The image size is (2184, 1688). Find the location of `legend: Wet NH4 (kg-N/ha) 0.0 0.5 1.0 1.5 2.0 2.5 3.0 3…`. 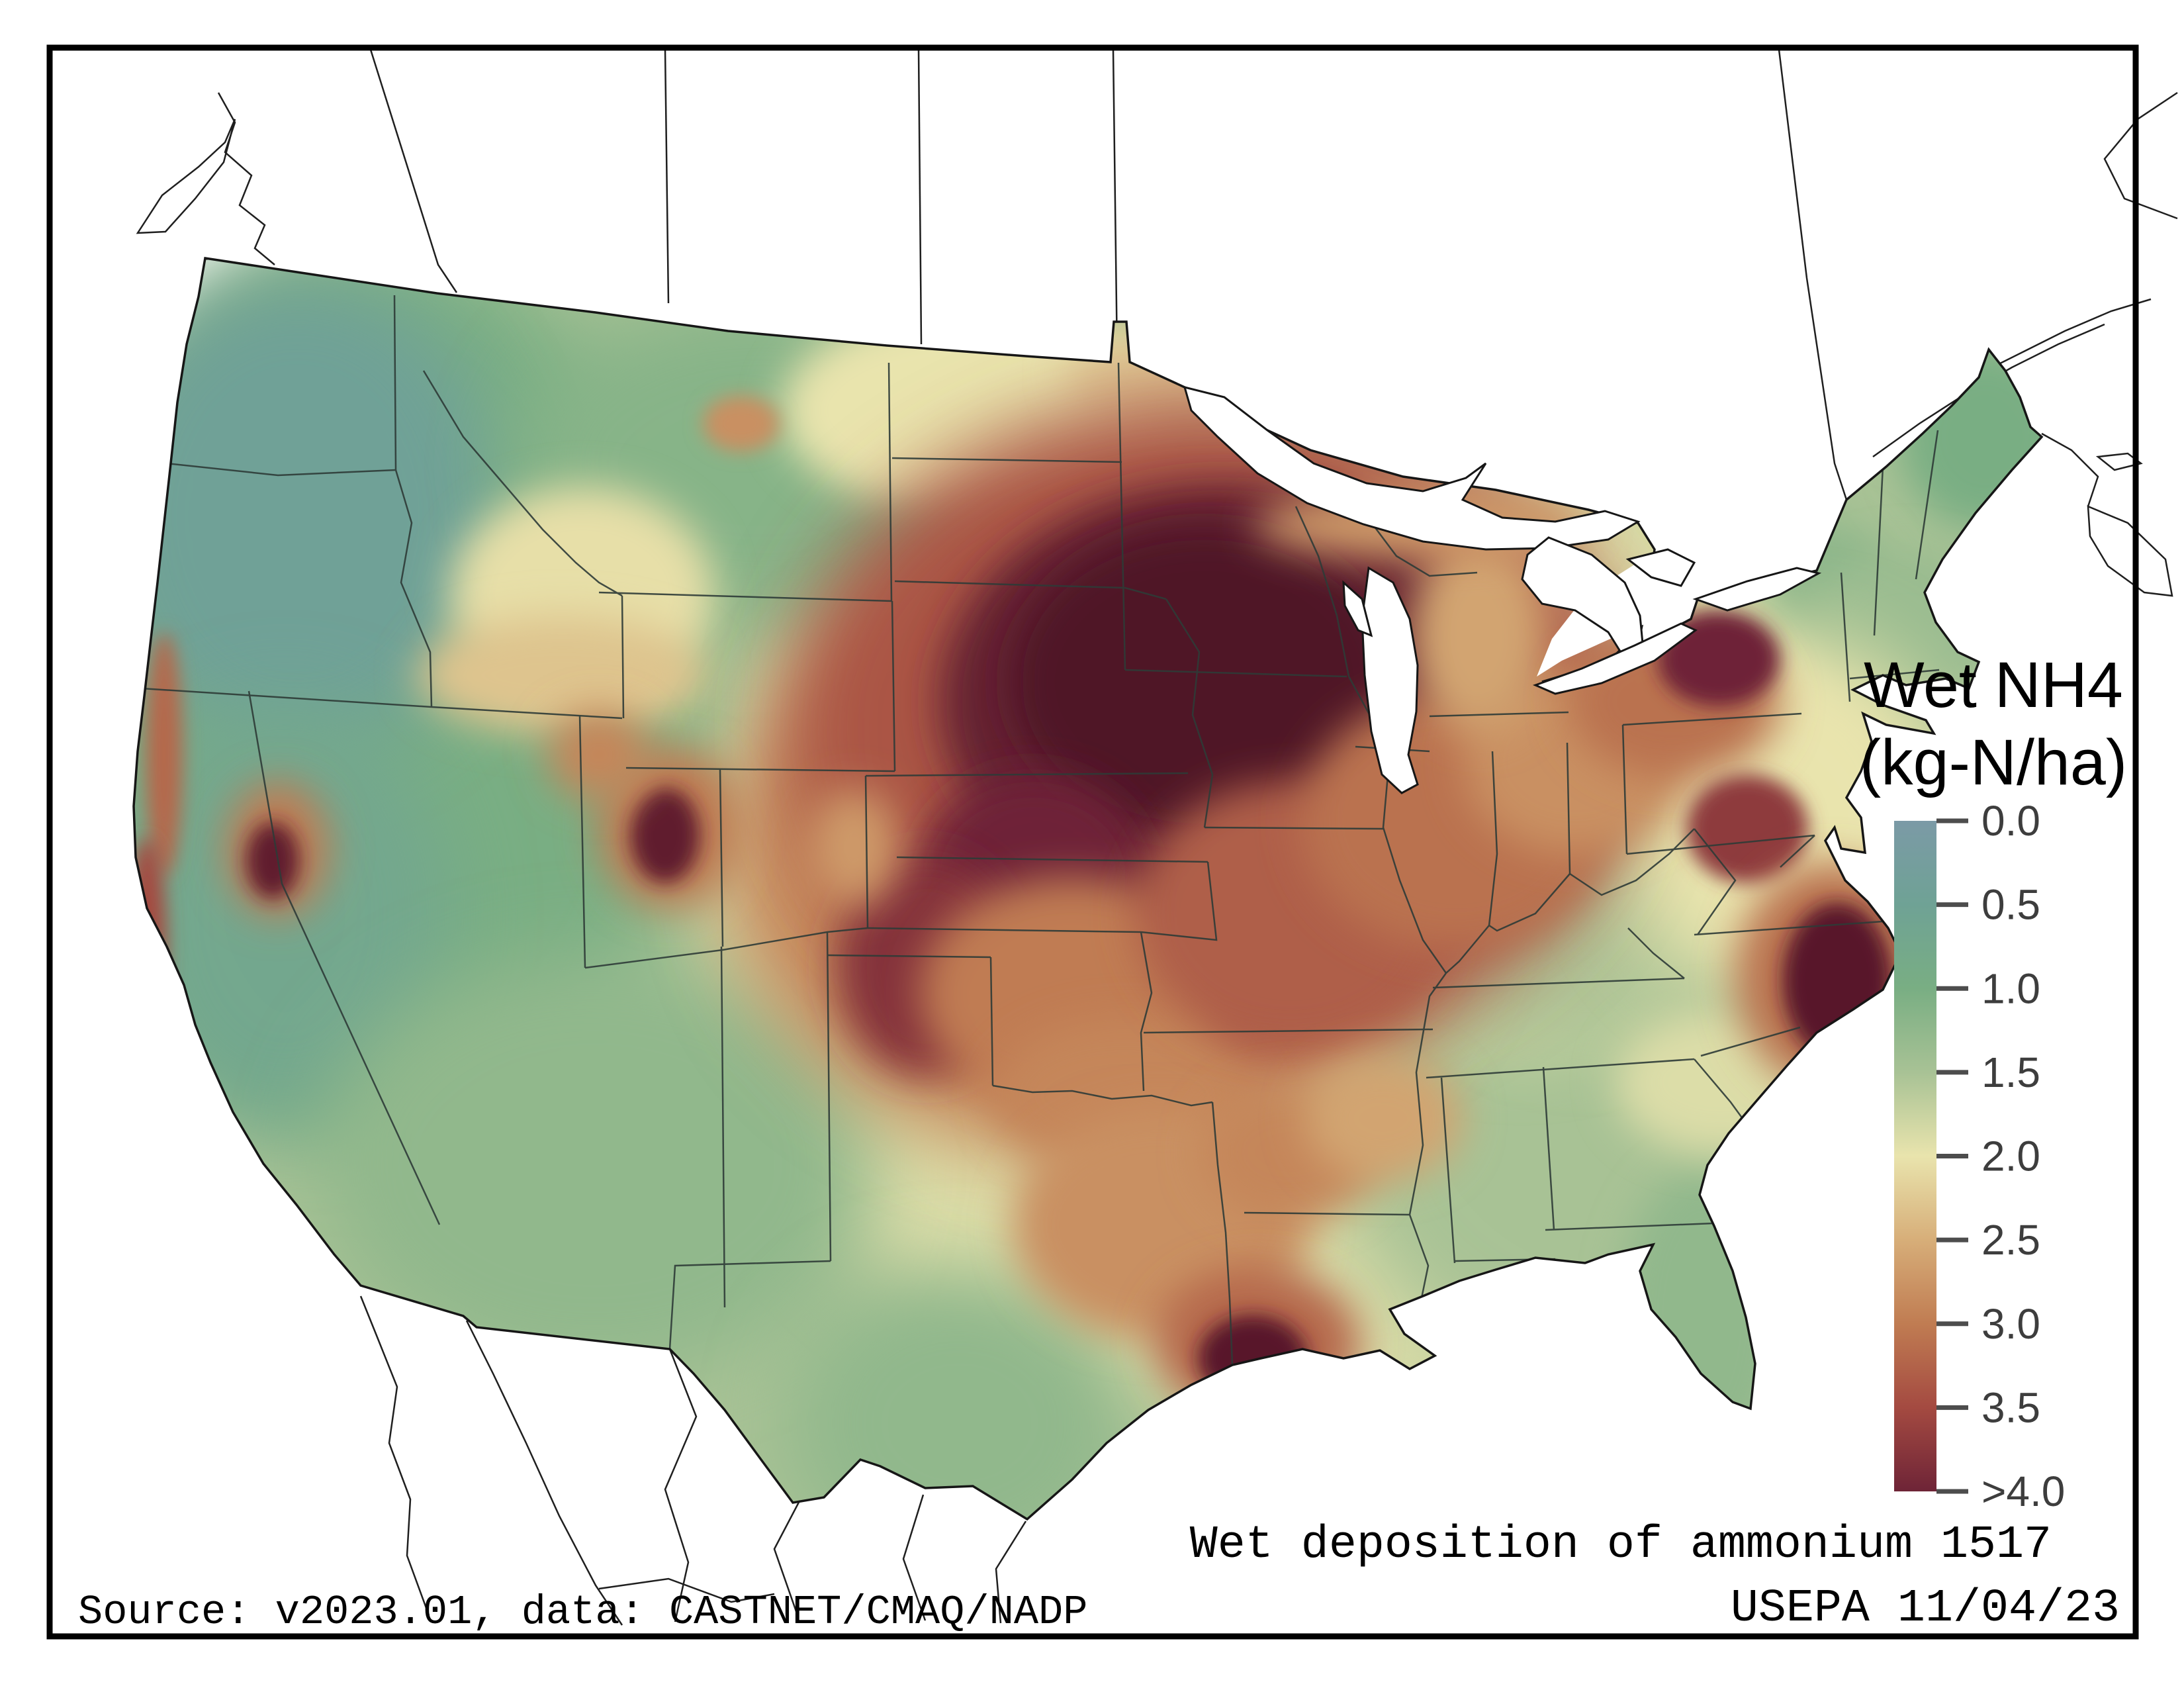

legend: Wet NH4 (kg-N/ha) 0.0 0.5 1.0 1.5 2.0 2.5 3.0 3… is located at coordinates (1994, 1082).